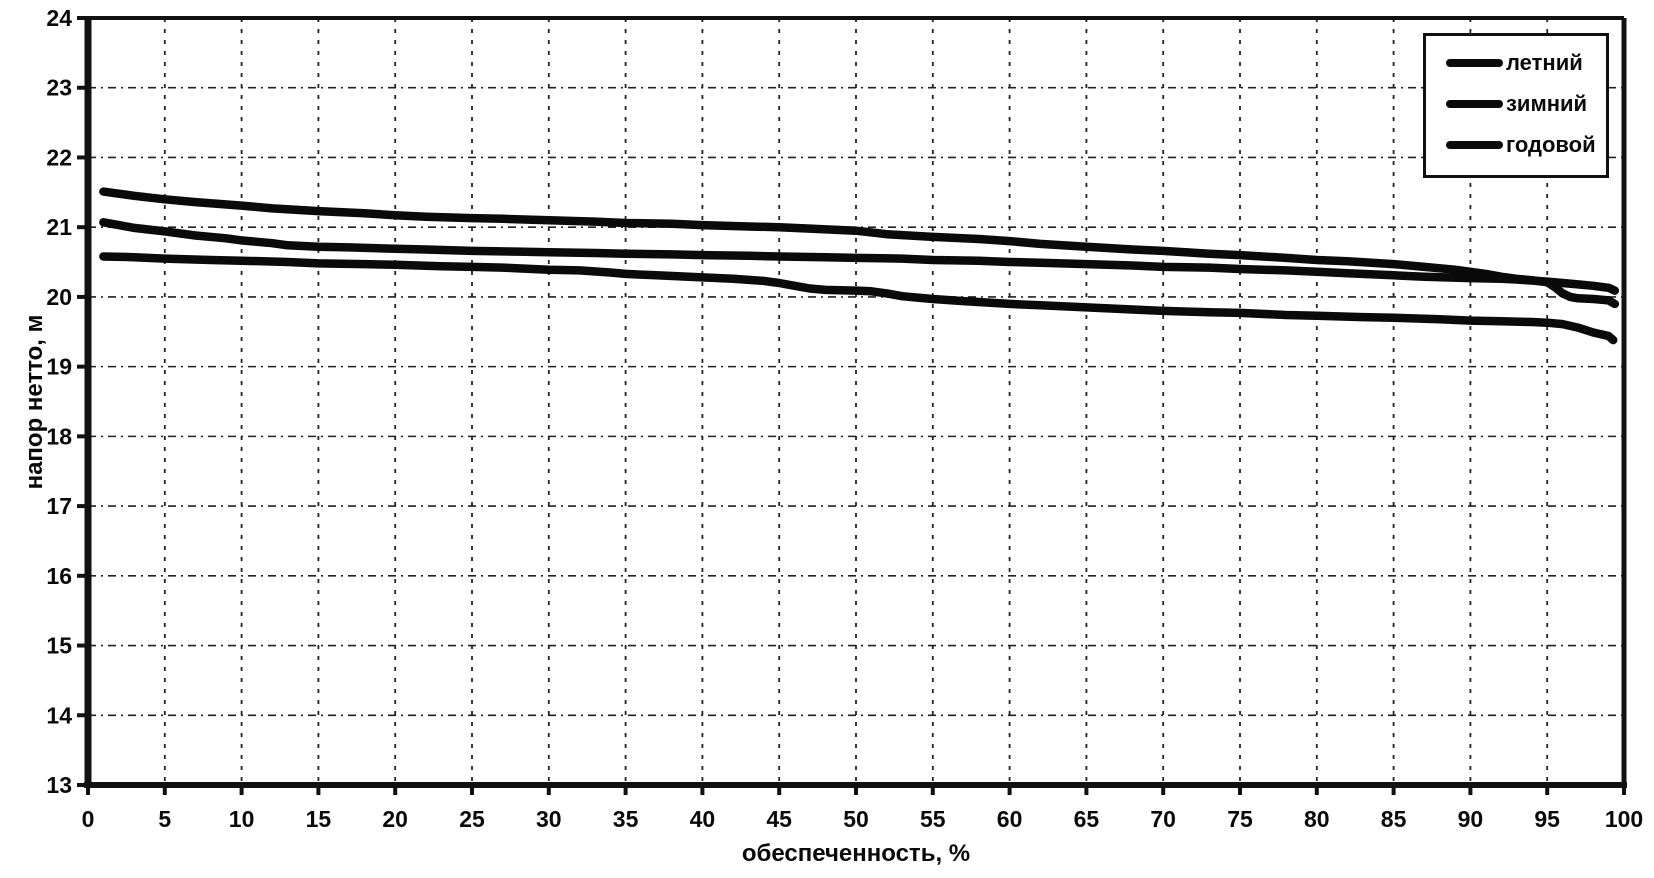 The image size is (1654, 878). What do you see at coordinates (59, 576) in the screenshot?
I see `y-tick-label-16: 16` at bounding box center [59, 576].